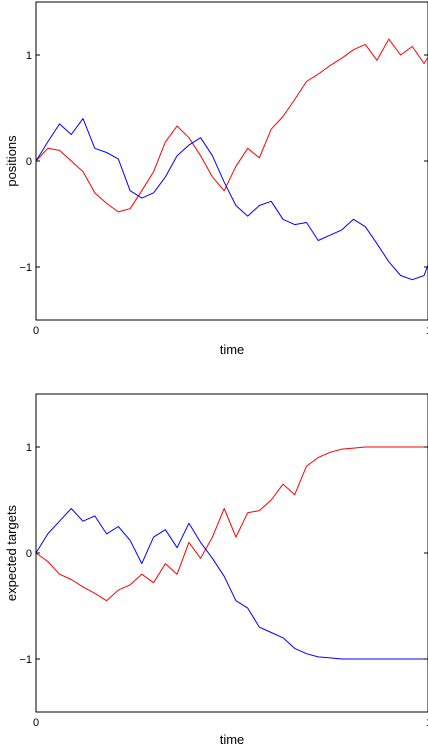 The width and height of the screenshot is (428, 748). What do you see at coordinates (11, 552) in the screenshot?
I see `y-axis-label: expected targets` at bounding box center [11, 552].